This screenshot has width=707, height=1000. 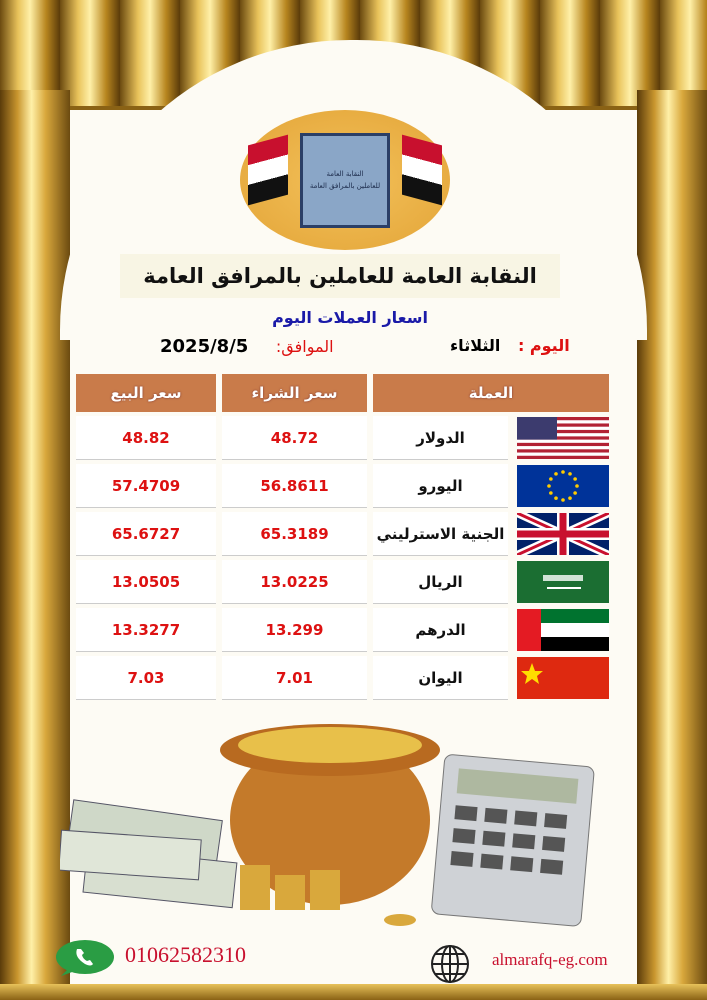 What do you see at coordinates (340, 276) in the screenshot?
I see `page-title: النقابة العامة للعاملين بالمرافق العامة` at bounding box center [340, 276].